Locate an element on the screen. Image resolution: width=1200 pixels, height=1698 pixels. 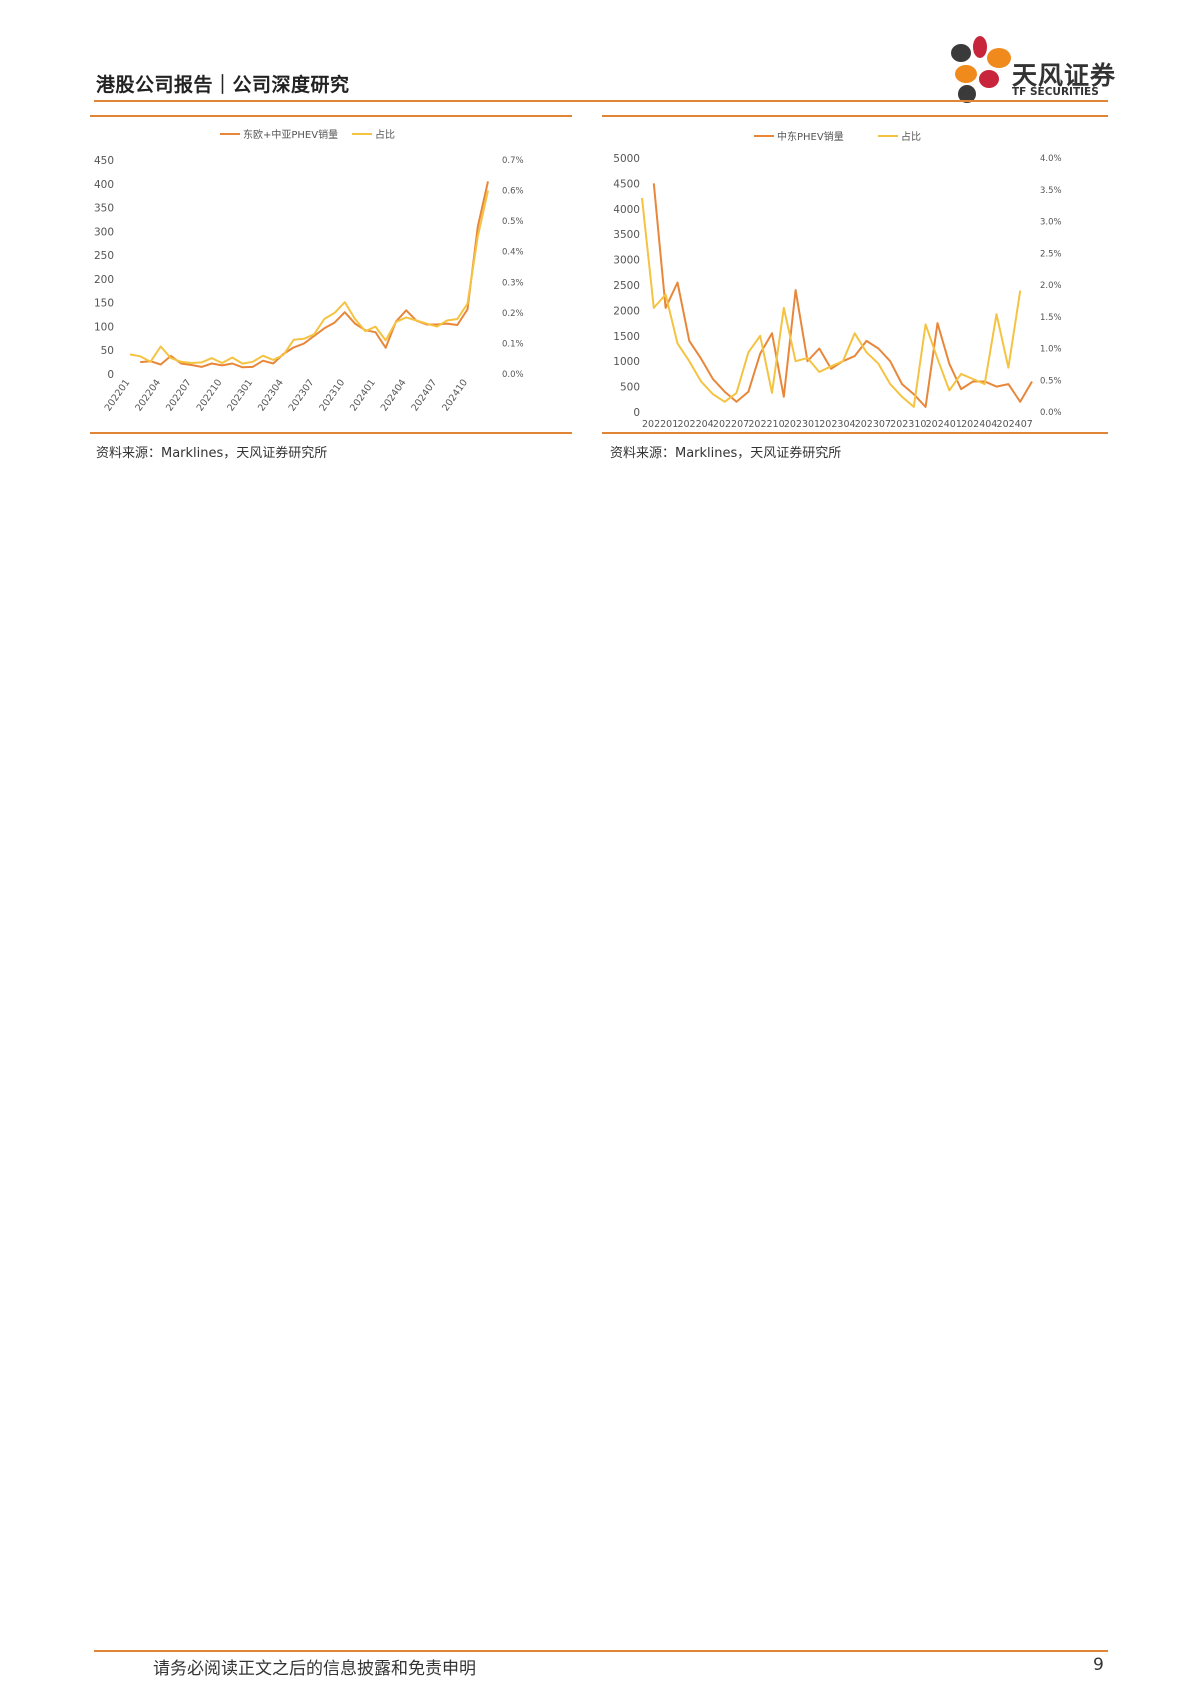
logo-petal-dark is located at coordinates (961, 53).